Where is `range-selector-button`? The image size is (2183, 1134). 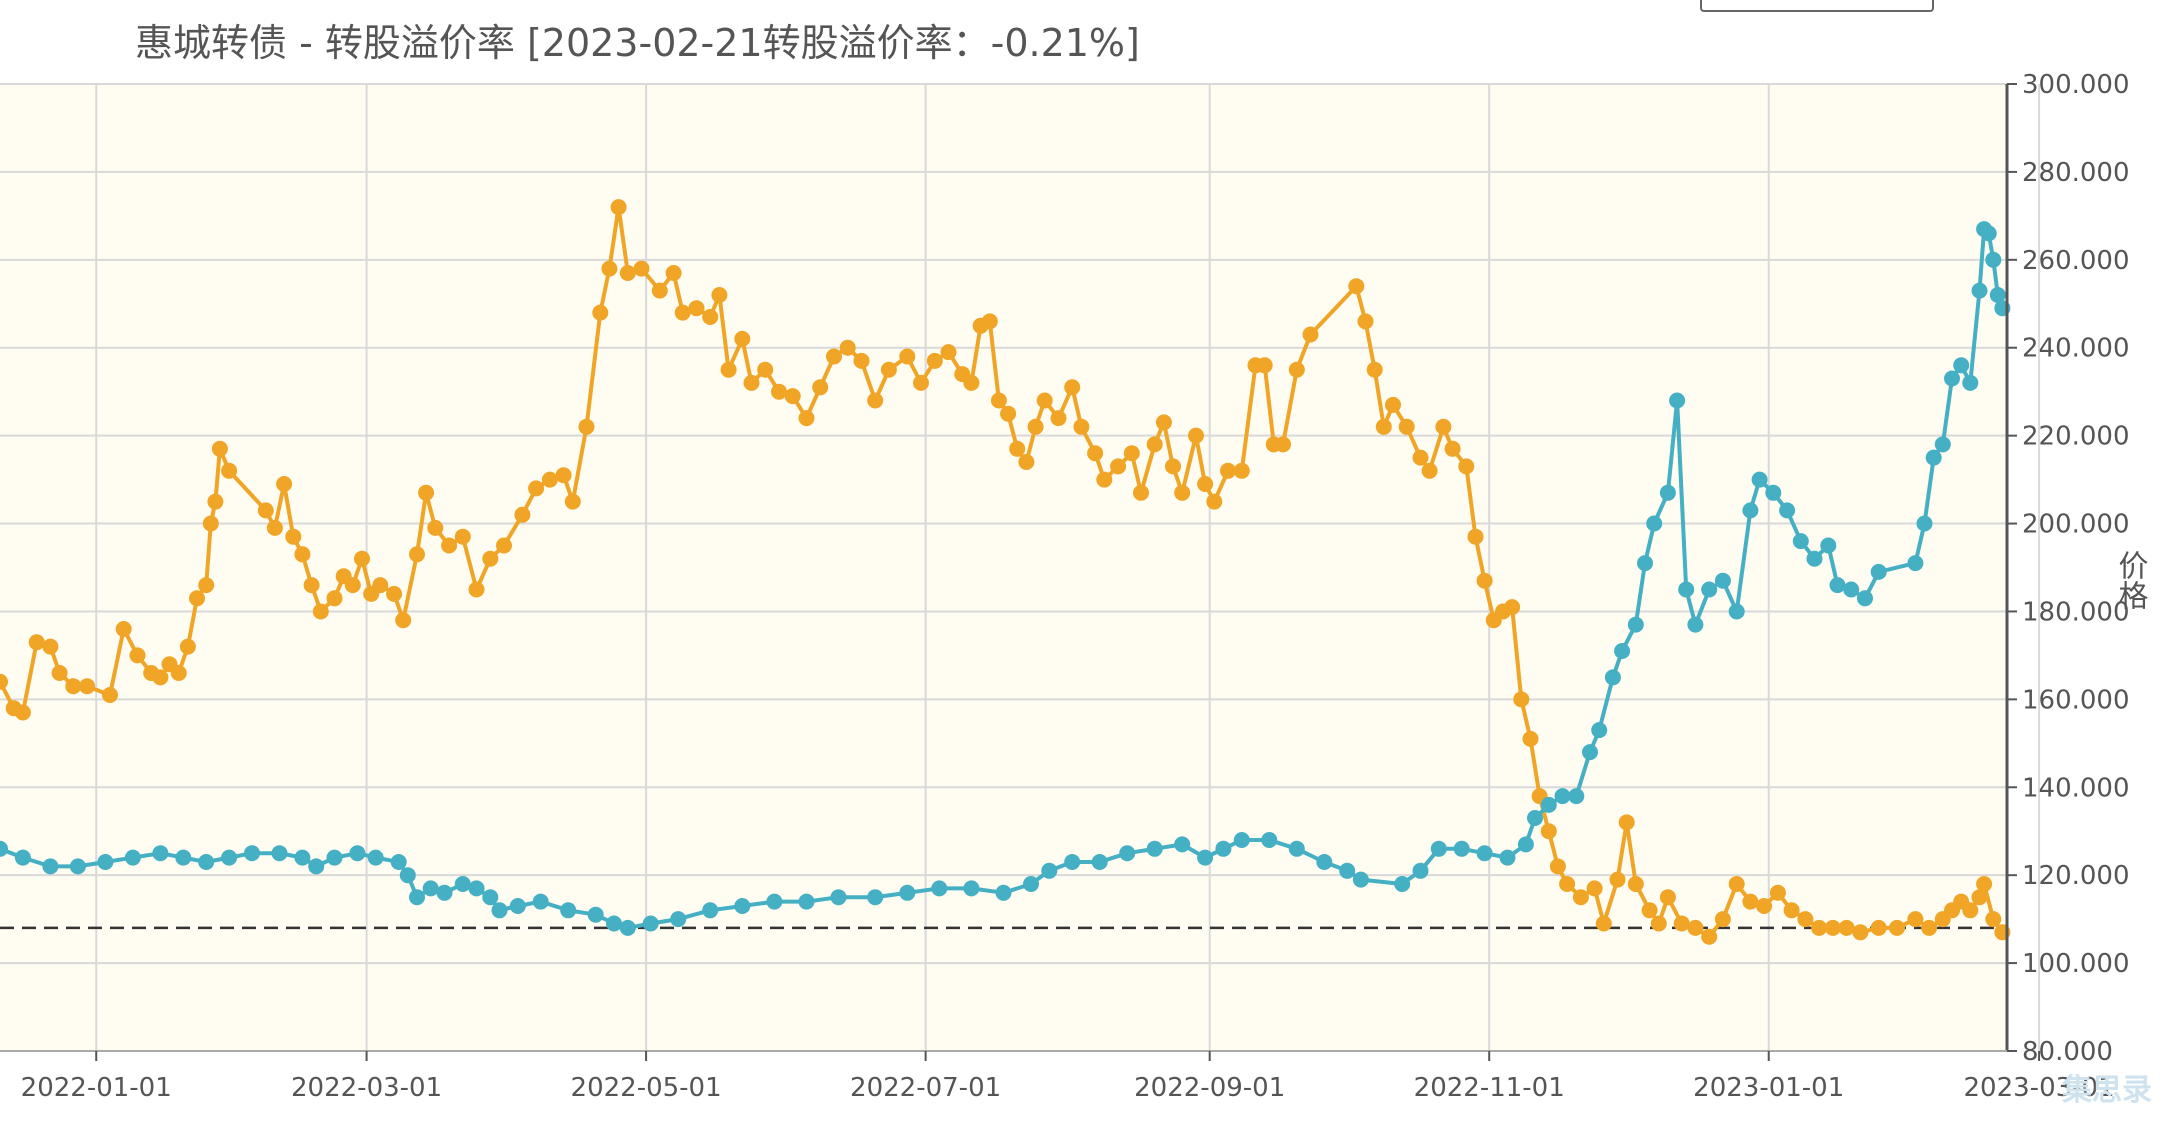 range-selector-button is located at coordinates (1817, 6).